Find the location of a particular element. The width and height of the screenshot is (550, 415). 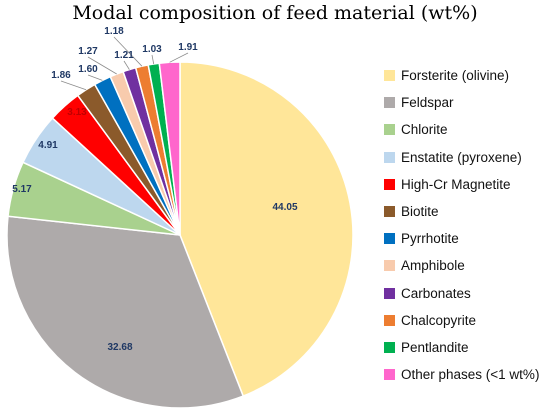

leader-line-chalcopyrite is located at coordinates (128, 51).